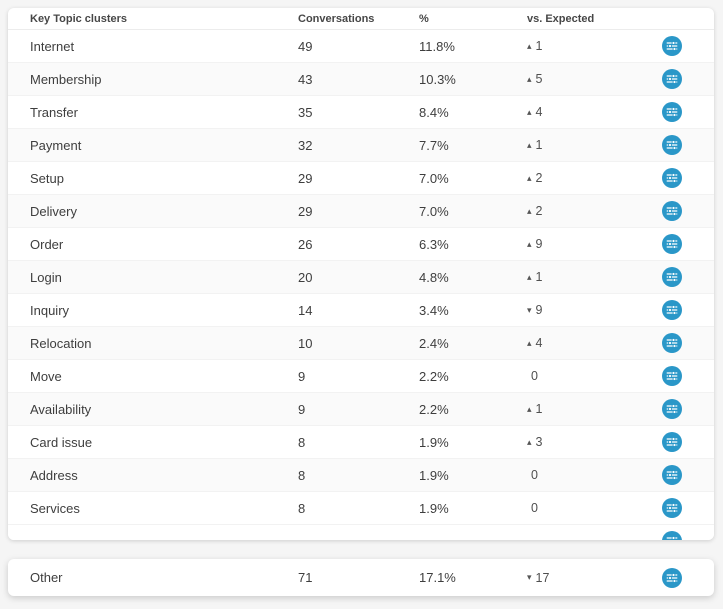 The width and height of the screenshot is (723, 609). Describe the element at coordinates (434, 211) in the screenshot. I see `percent-cell: 7.0%` at that location.